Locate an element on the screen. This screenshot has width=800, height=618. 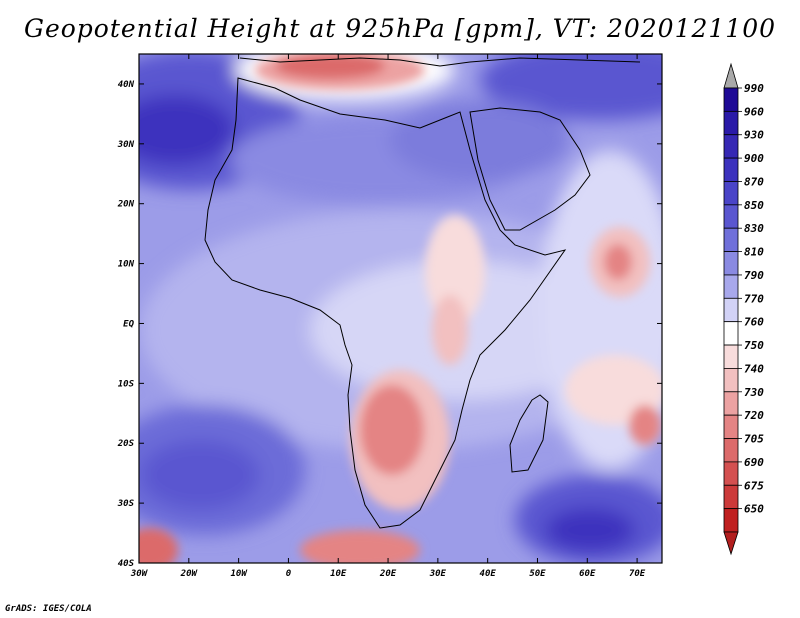
colorbar-label: 810 is located at coordinates (754, 252).